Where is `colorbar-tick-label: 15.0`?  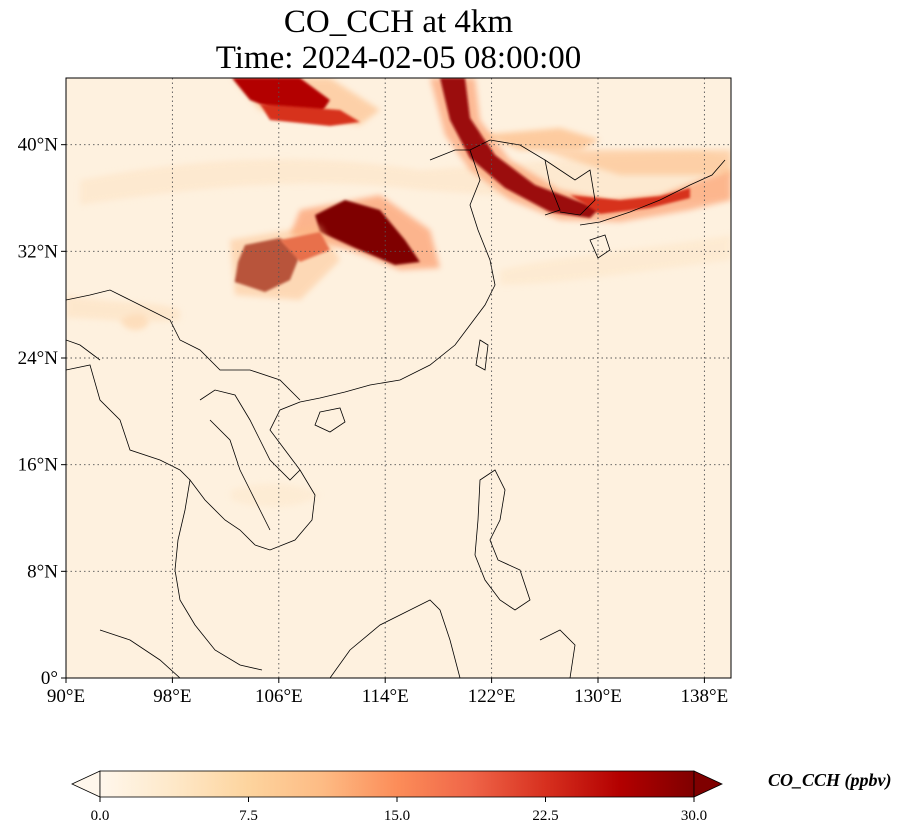
colorbar-tick-label: 15.0 is located at coordinates (397, 816).